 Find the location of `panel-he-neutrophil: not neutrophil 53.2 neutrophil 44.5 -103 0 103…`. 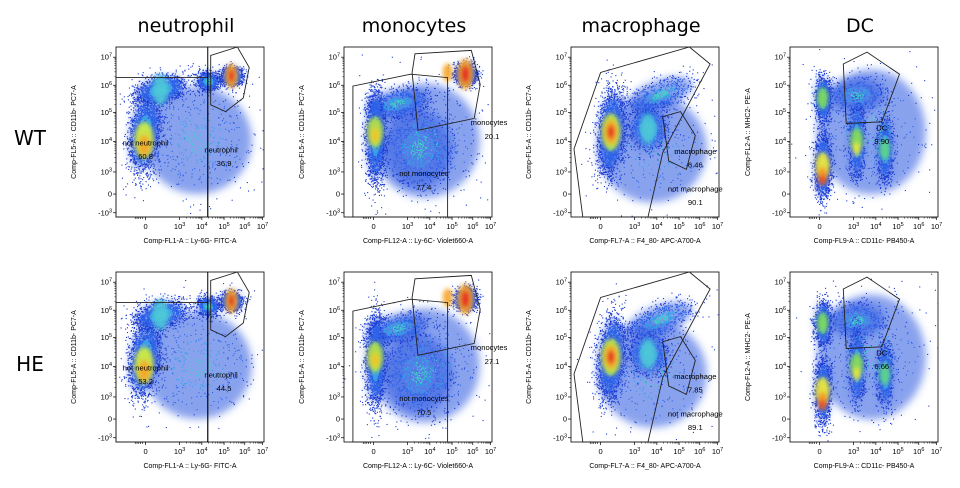

panel-he-neutrophil: not neutrophil 53.2 neutrophil 44.5 -103 0 103… is located at coordinates (169, 370).